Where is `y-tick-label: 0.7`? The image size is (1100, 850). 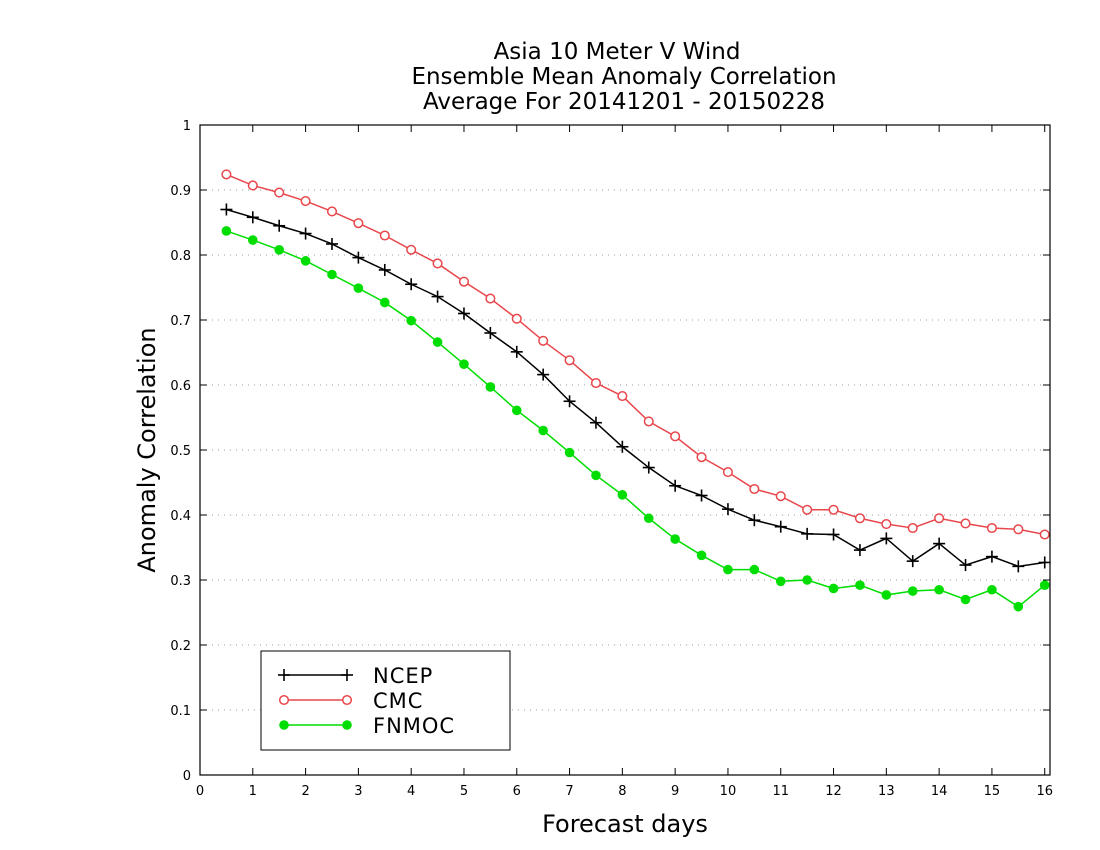
y-tick-label: 0.7 is located at coordinates (180, 321).